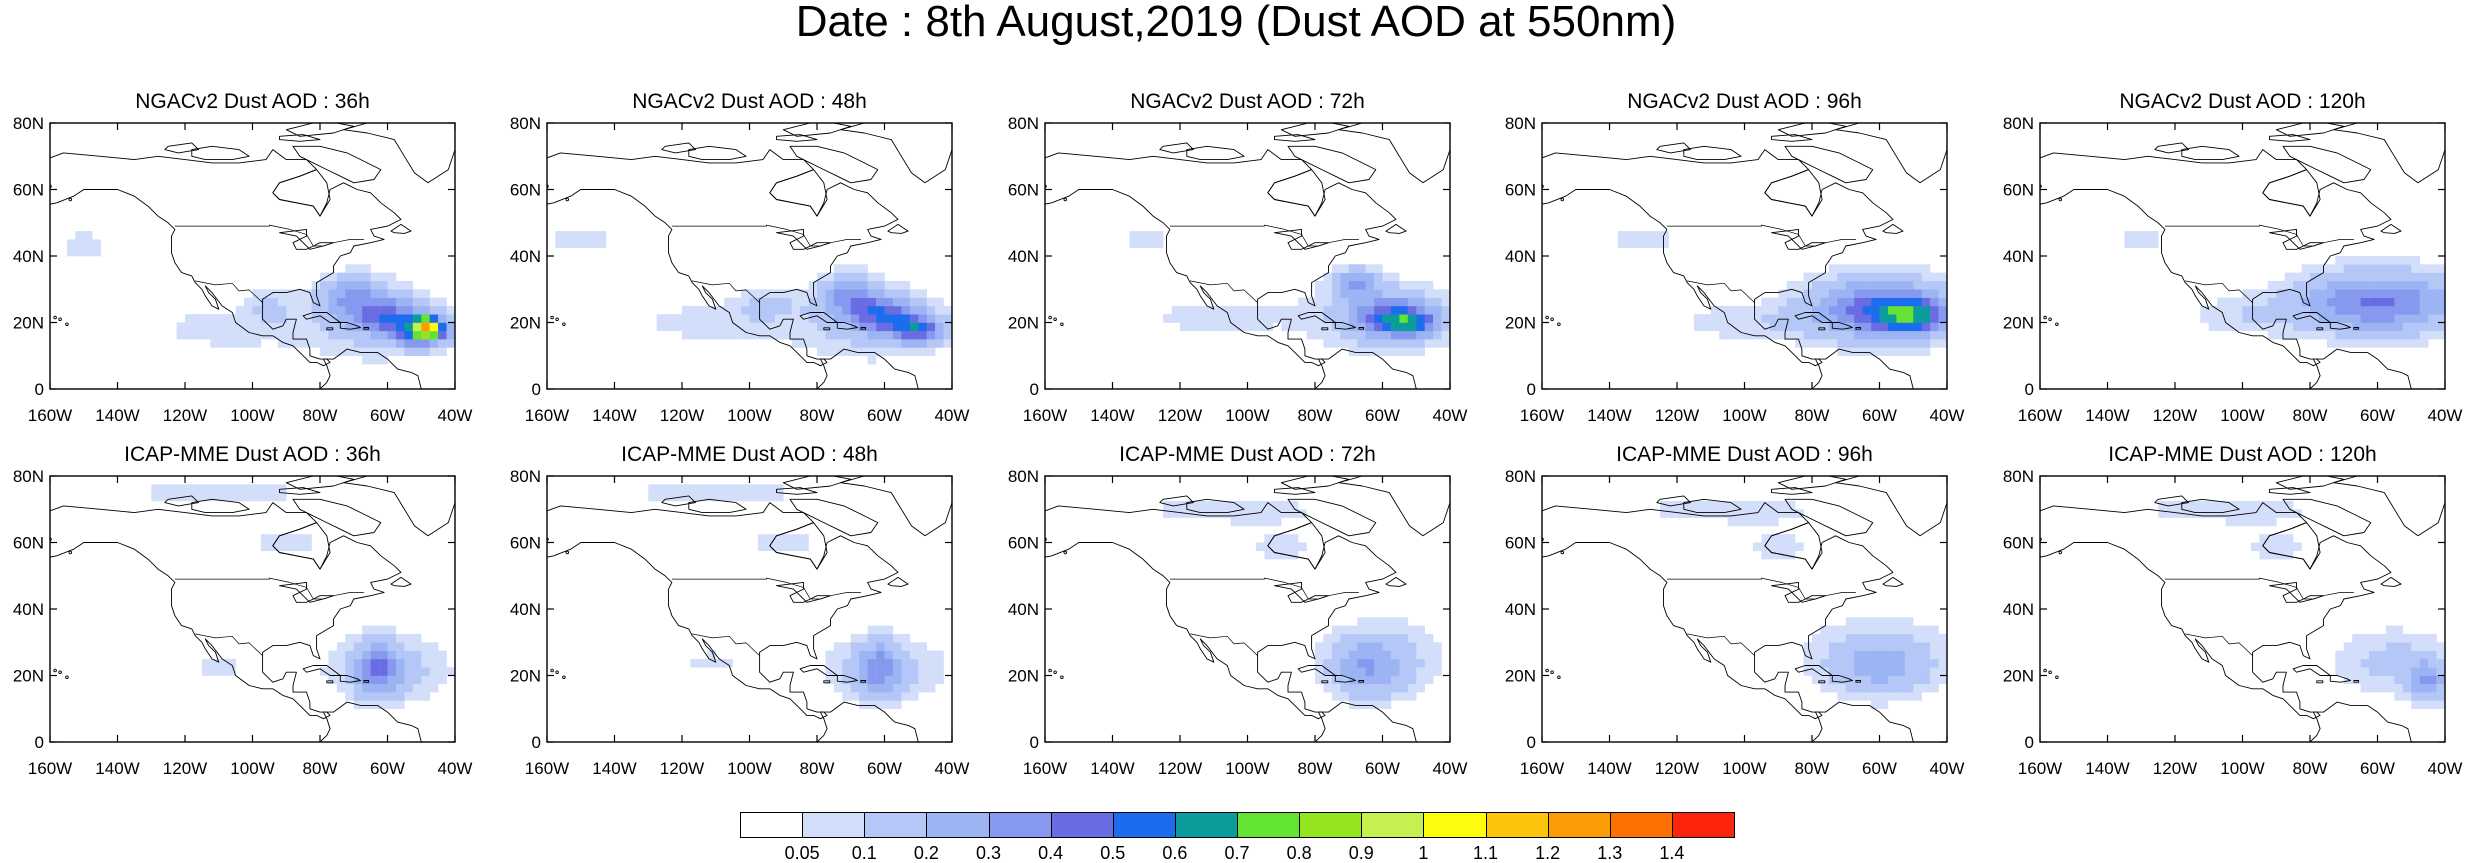  Describe the element at coordinates (321, 670) in the screenshot. I see `cuba-coast` at that location.